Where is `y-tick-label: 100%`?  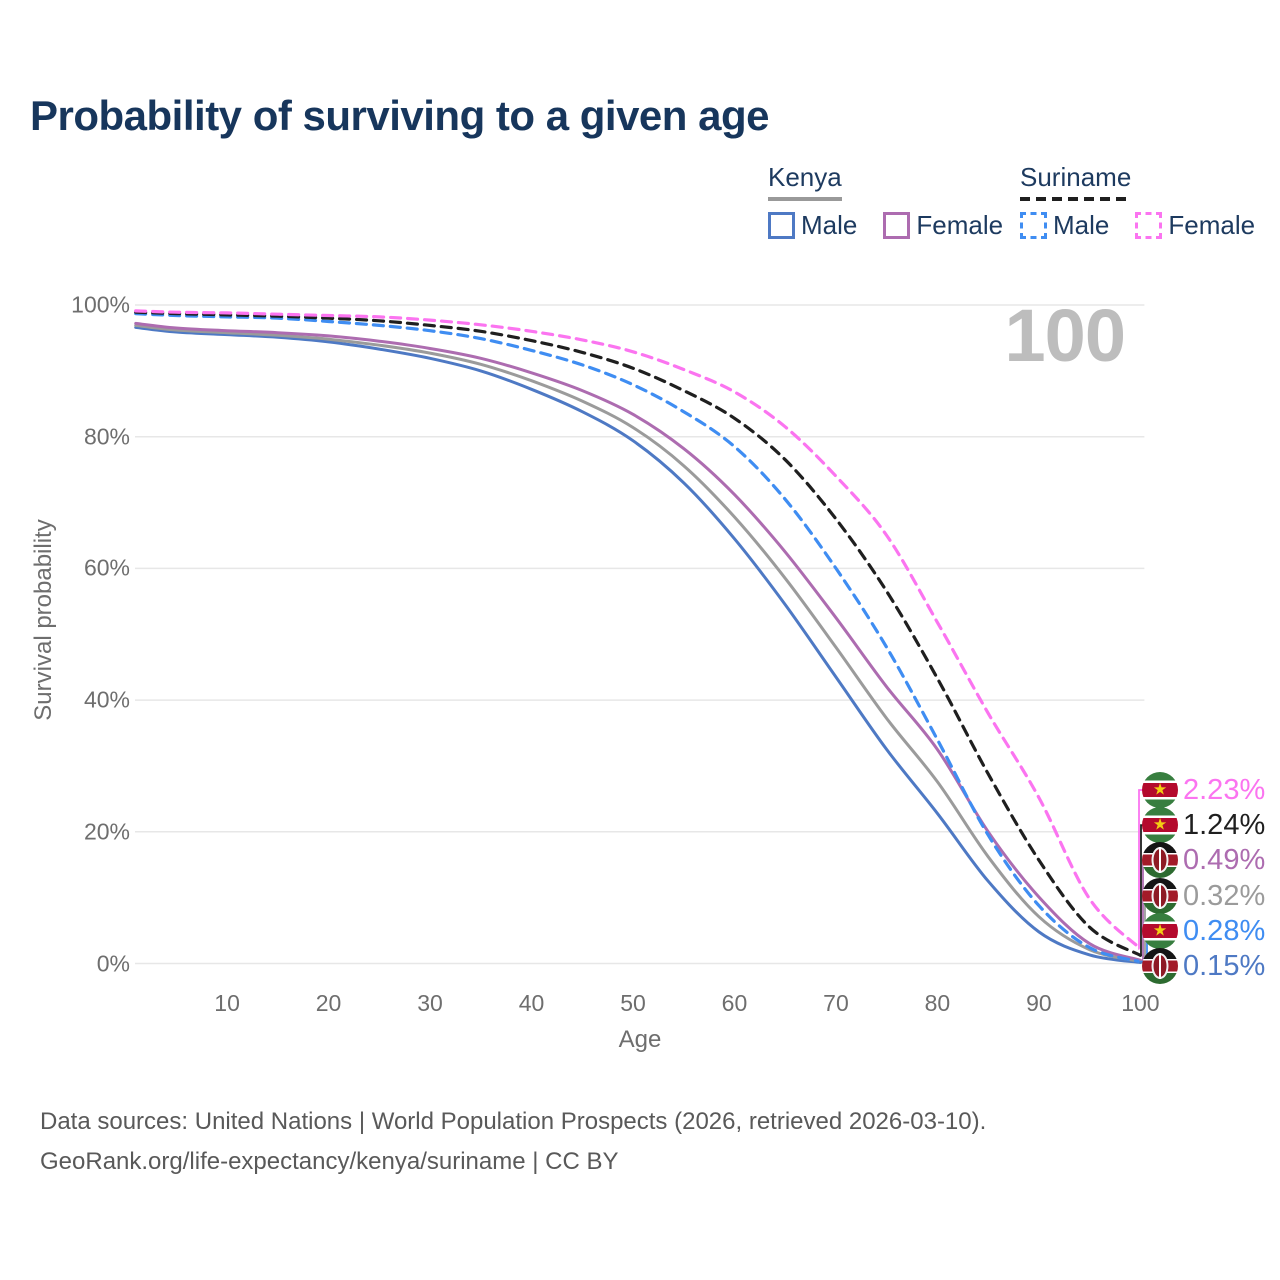
y-tick-label: 100% is located at coordinates (100, 304).